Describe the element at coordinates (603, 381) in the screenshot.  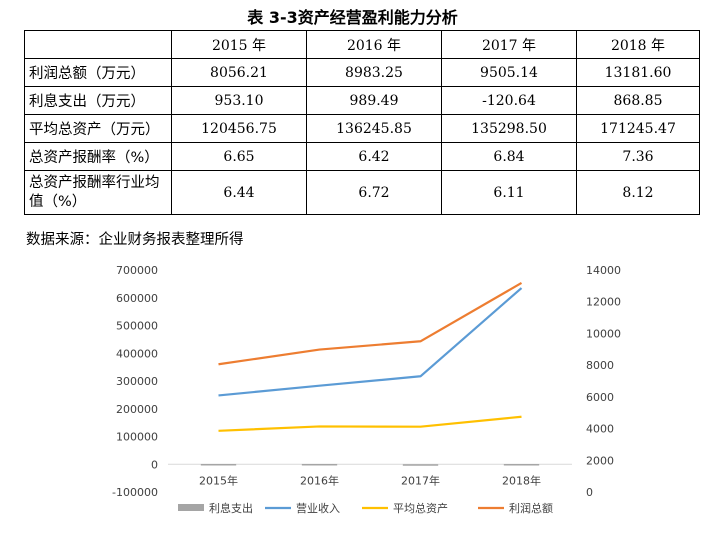
I see `right-axis: 0 2000 4000 6000 8000 10000 12000 14000` at that location.